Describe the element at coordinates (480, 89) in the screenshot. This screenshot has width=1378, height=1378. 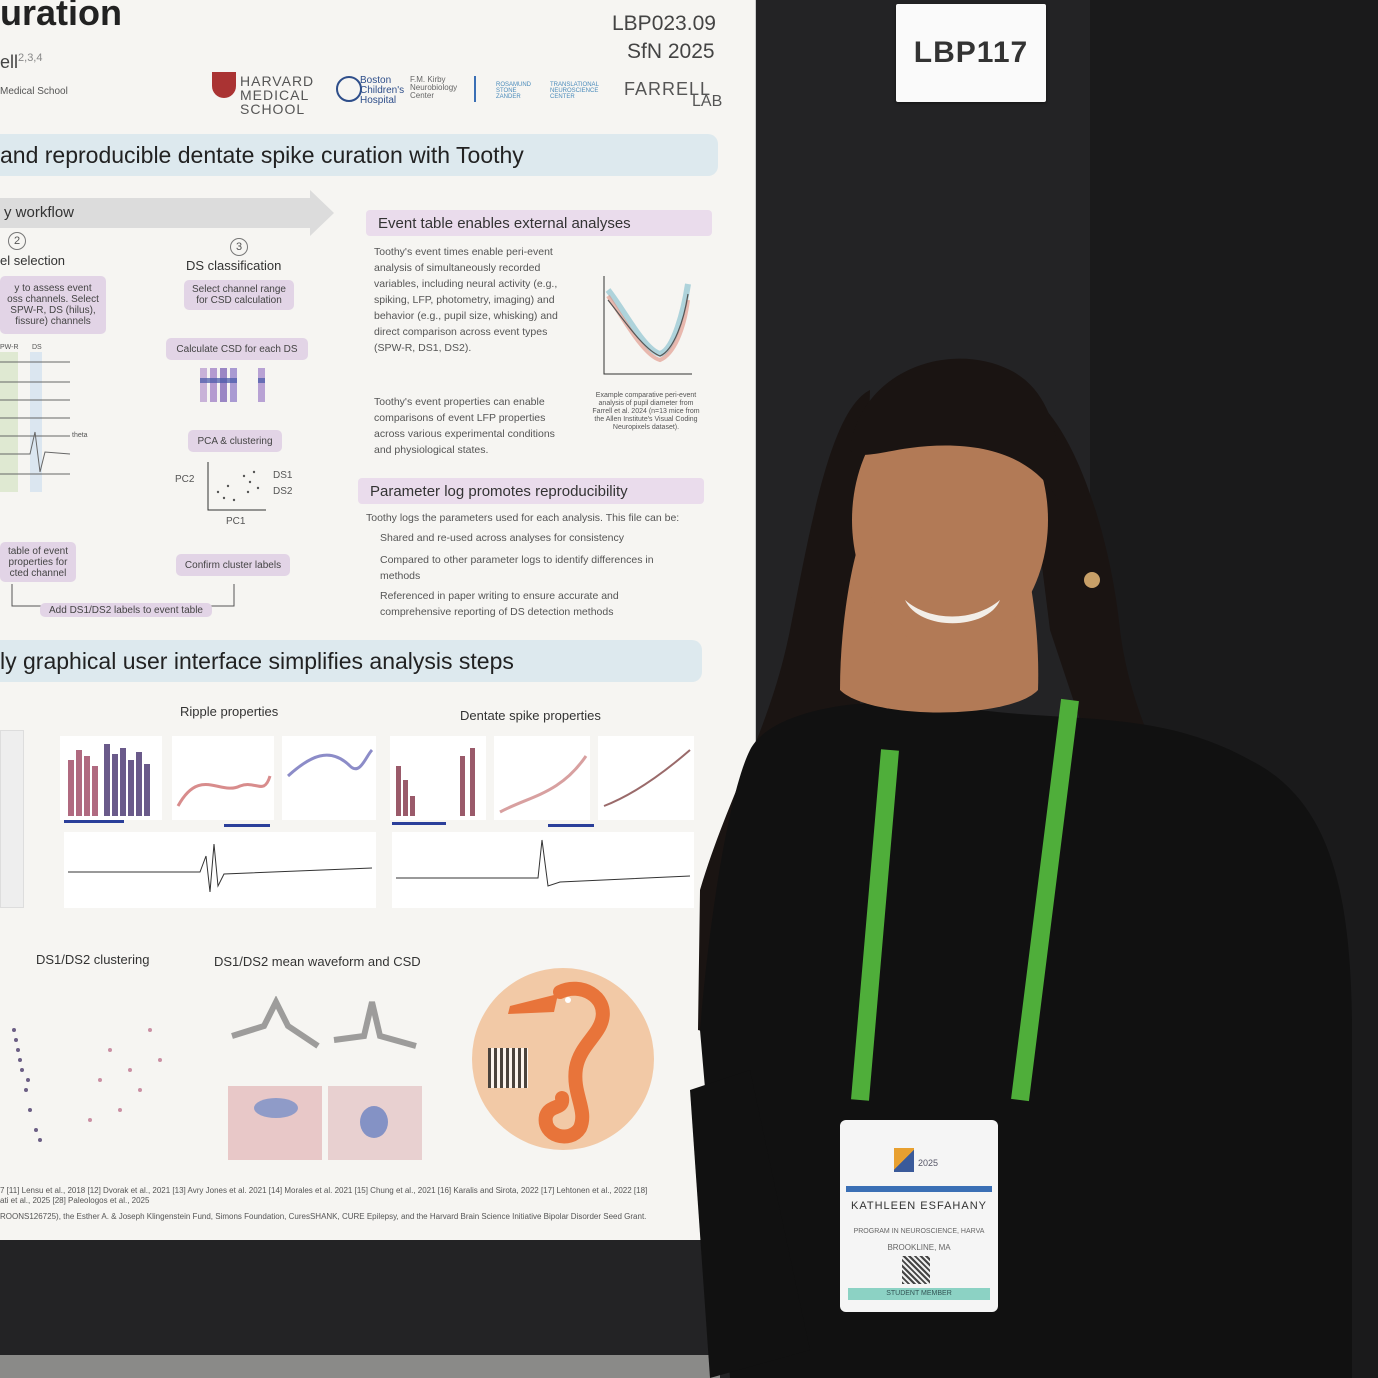
I see `zander-logo-icon` at that location.